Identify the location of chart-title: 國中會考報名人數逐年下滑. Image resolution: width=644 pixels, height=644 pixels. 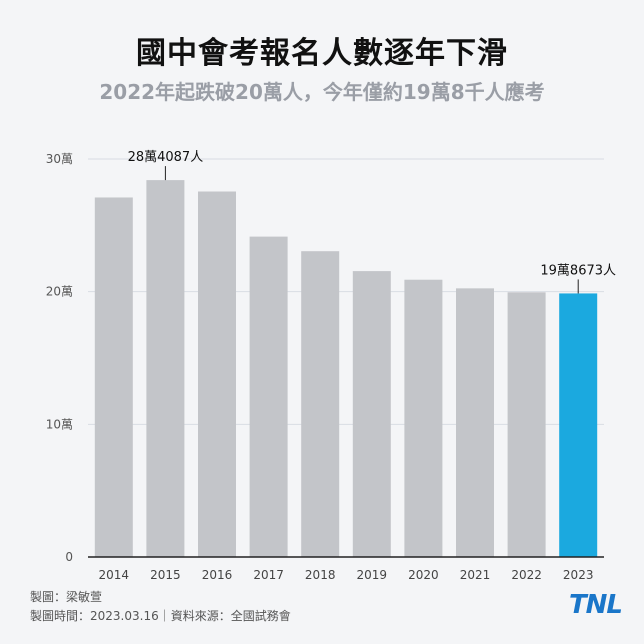
(322, 53).